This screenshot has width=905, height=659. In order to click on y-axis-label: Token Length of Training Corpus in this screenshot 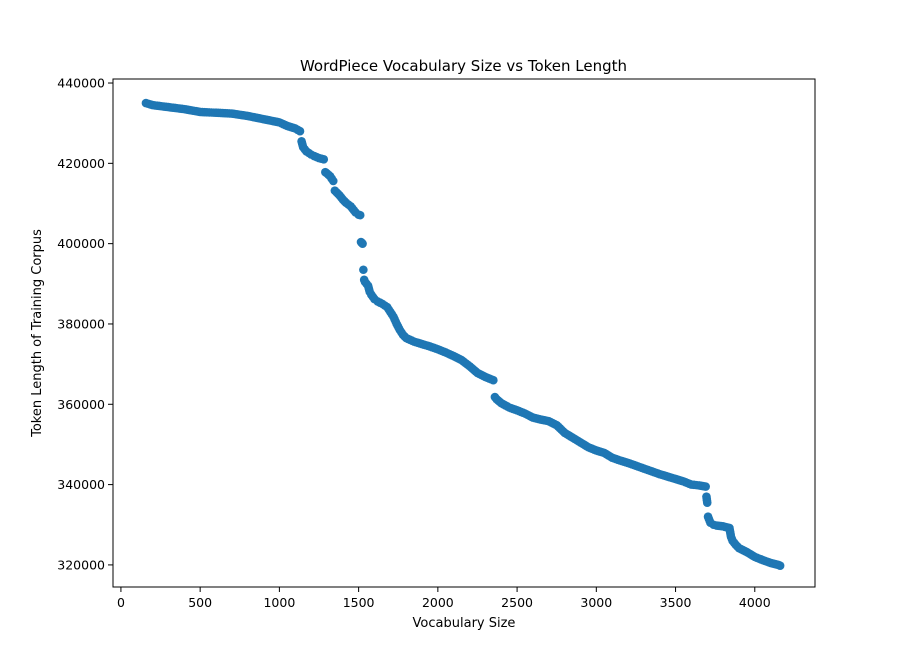, I will do `click(37, 333)`.